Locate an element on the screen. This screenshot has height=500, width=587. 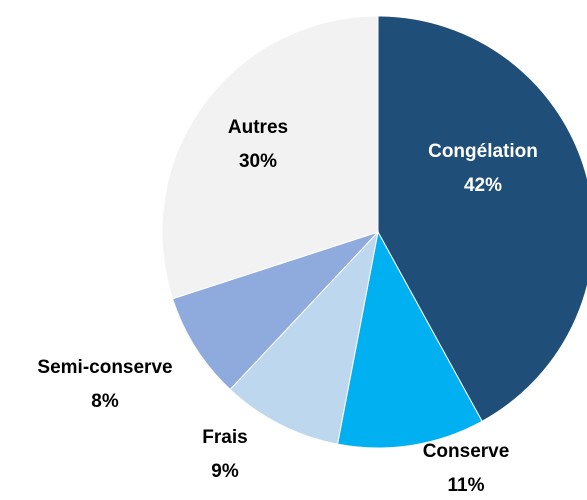
slice-label: Autres is located at coordinates (258, 127).